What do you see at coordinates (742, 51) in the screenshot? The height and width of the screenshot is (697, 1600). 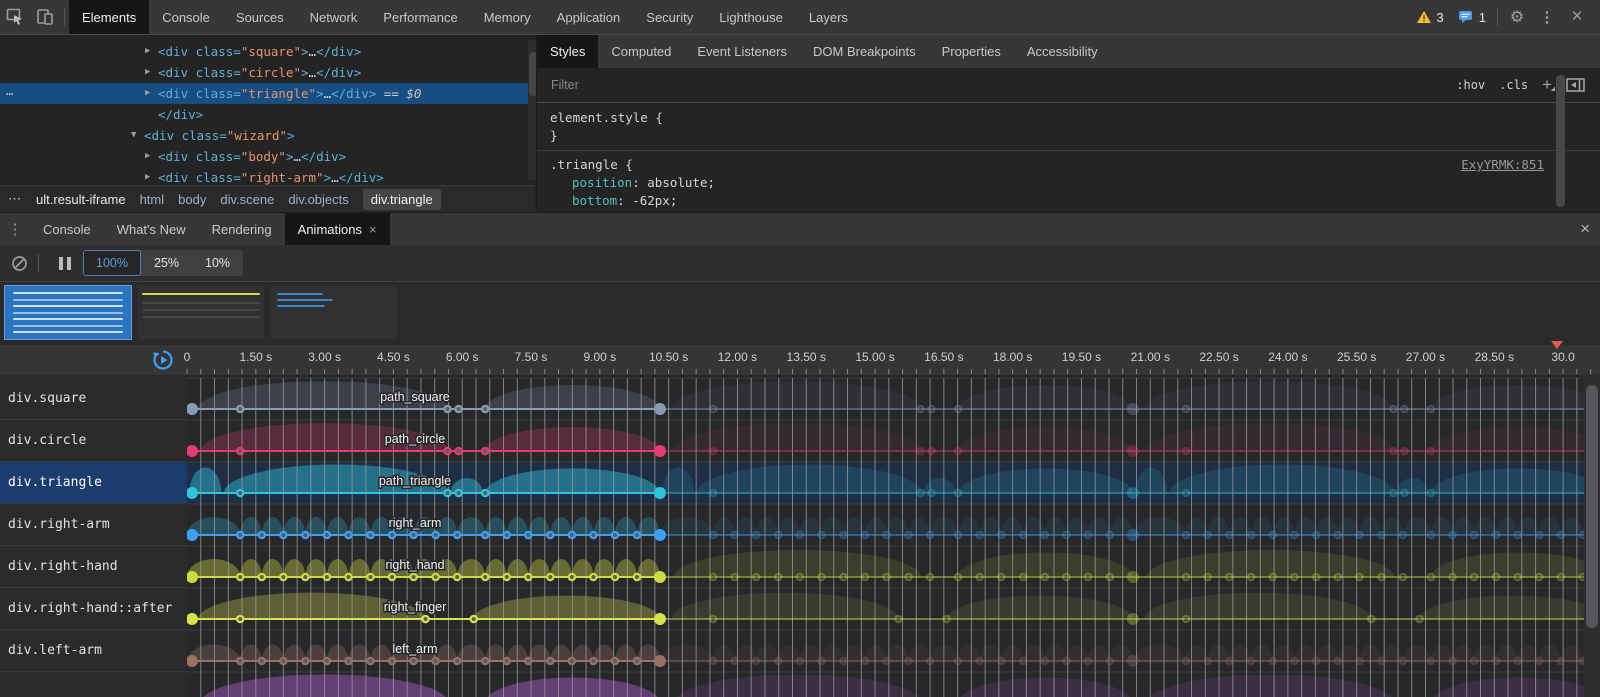 I see `tab-event-listeners: Event Listeners` at bounding box center [742, 51].